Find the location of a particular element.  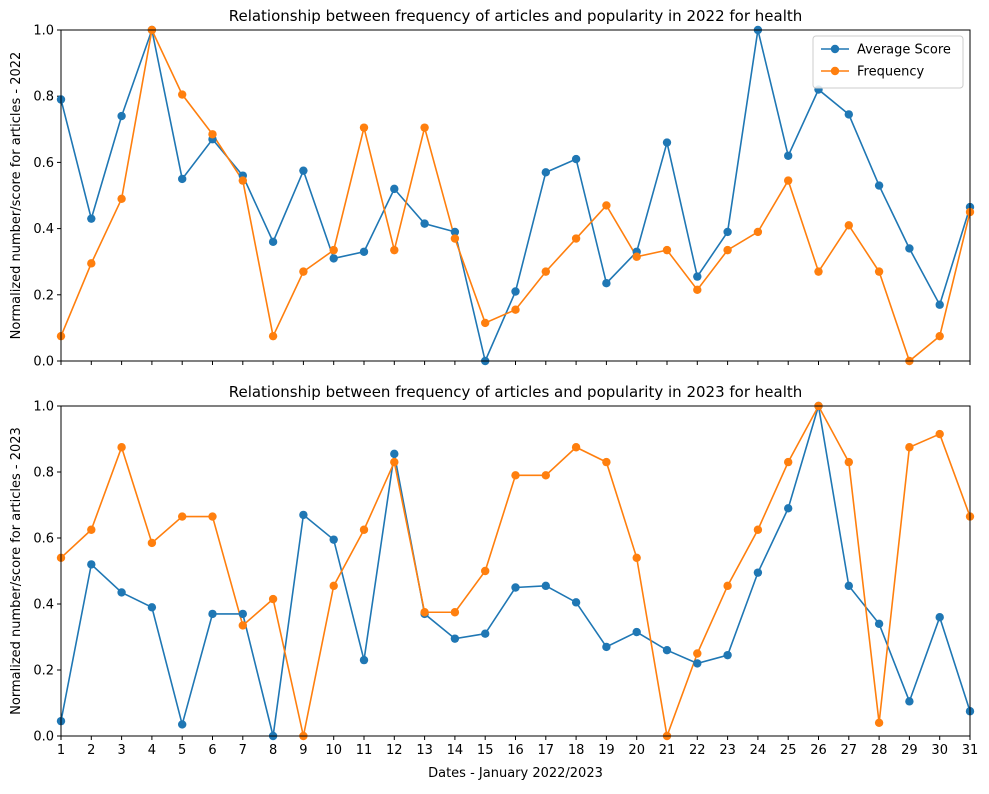

legend-box is located at coordinates (888, 62).